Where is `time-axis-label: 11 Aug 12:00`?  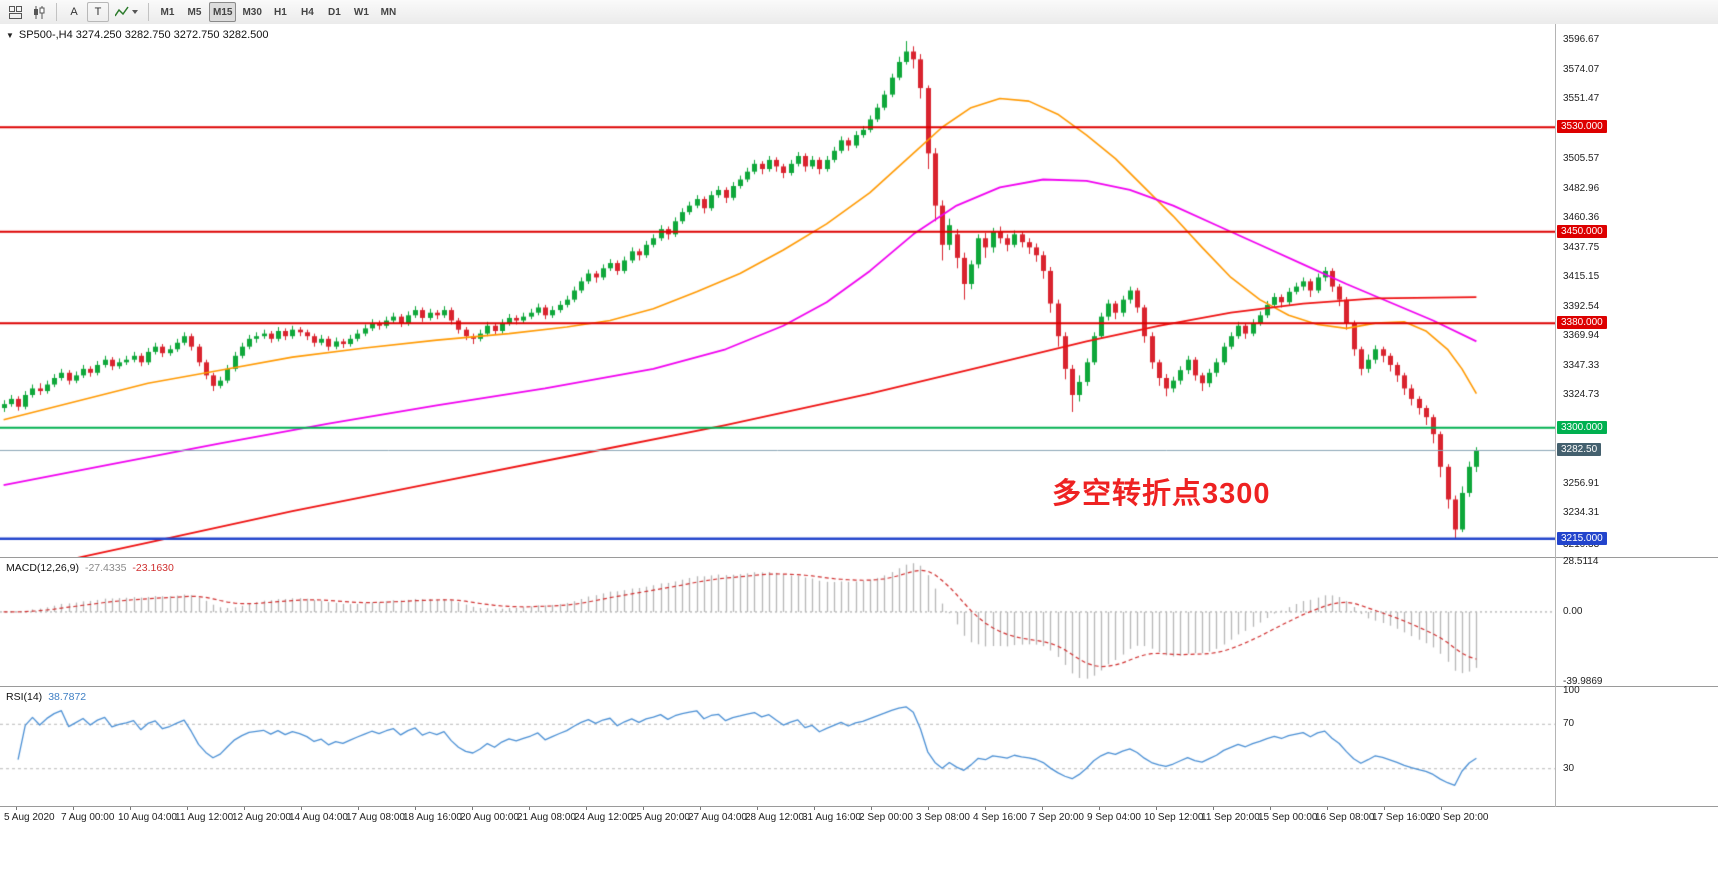 time-axis-label: 11 Aug 12:00 is located at coordinates (204, 817).